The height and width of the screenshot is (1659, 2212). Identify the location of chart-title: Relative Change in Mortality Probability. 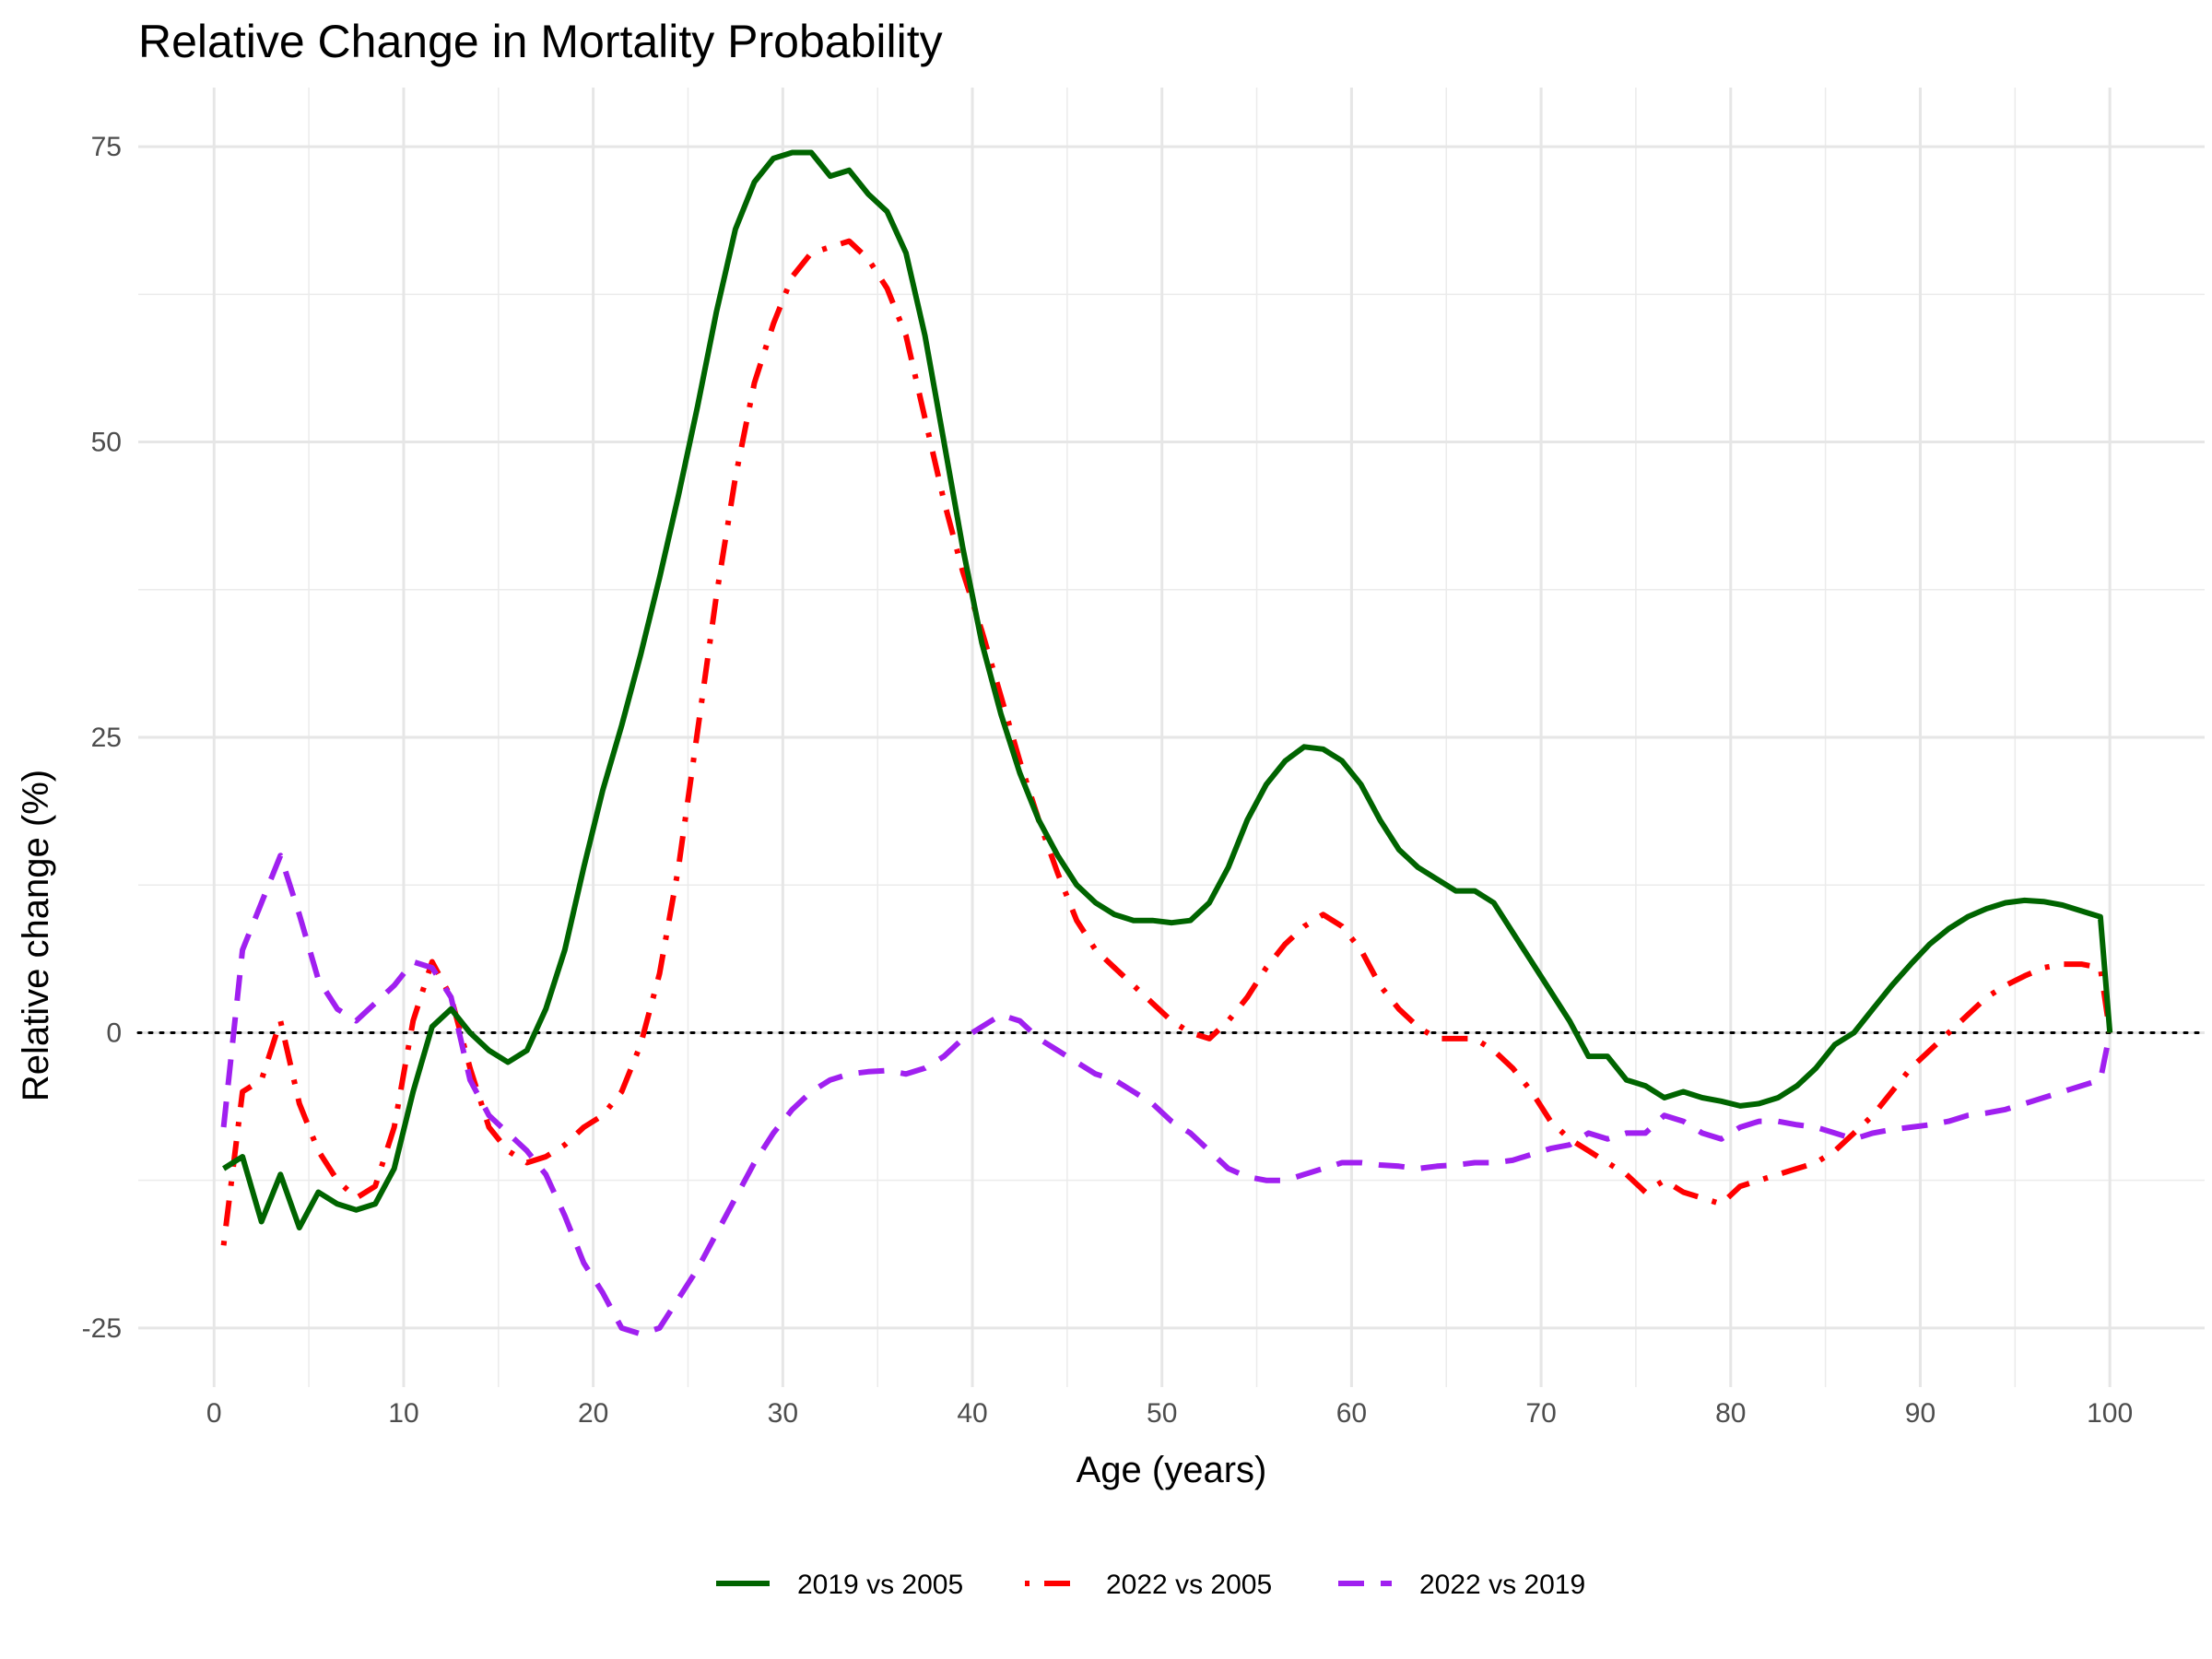
(540, 41).